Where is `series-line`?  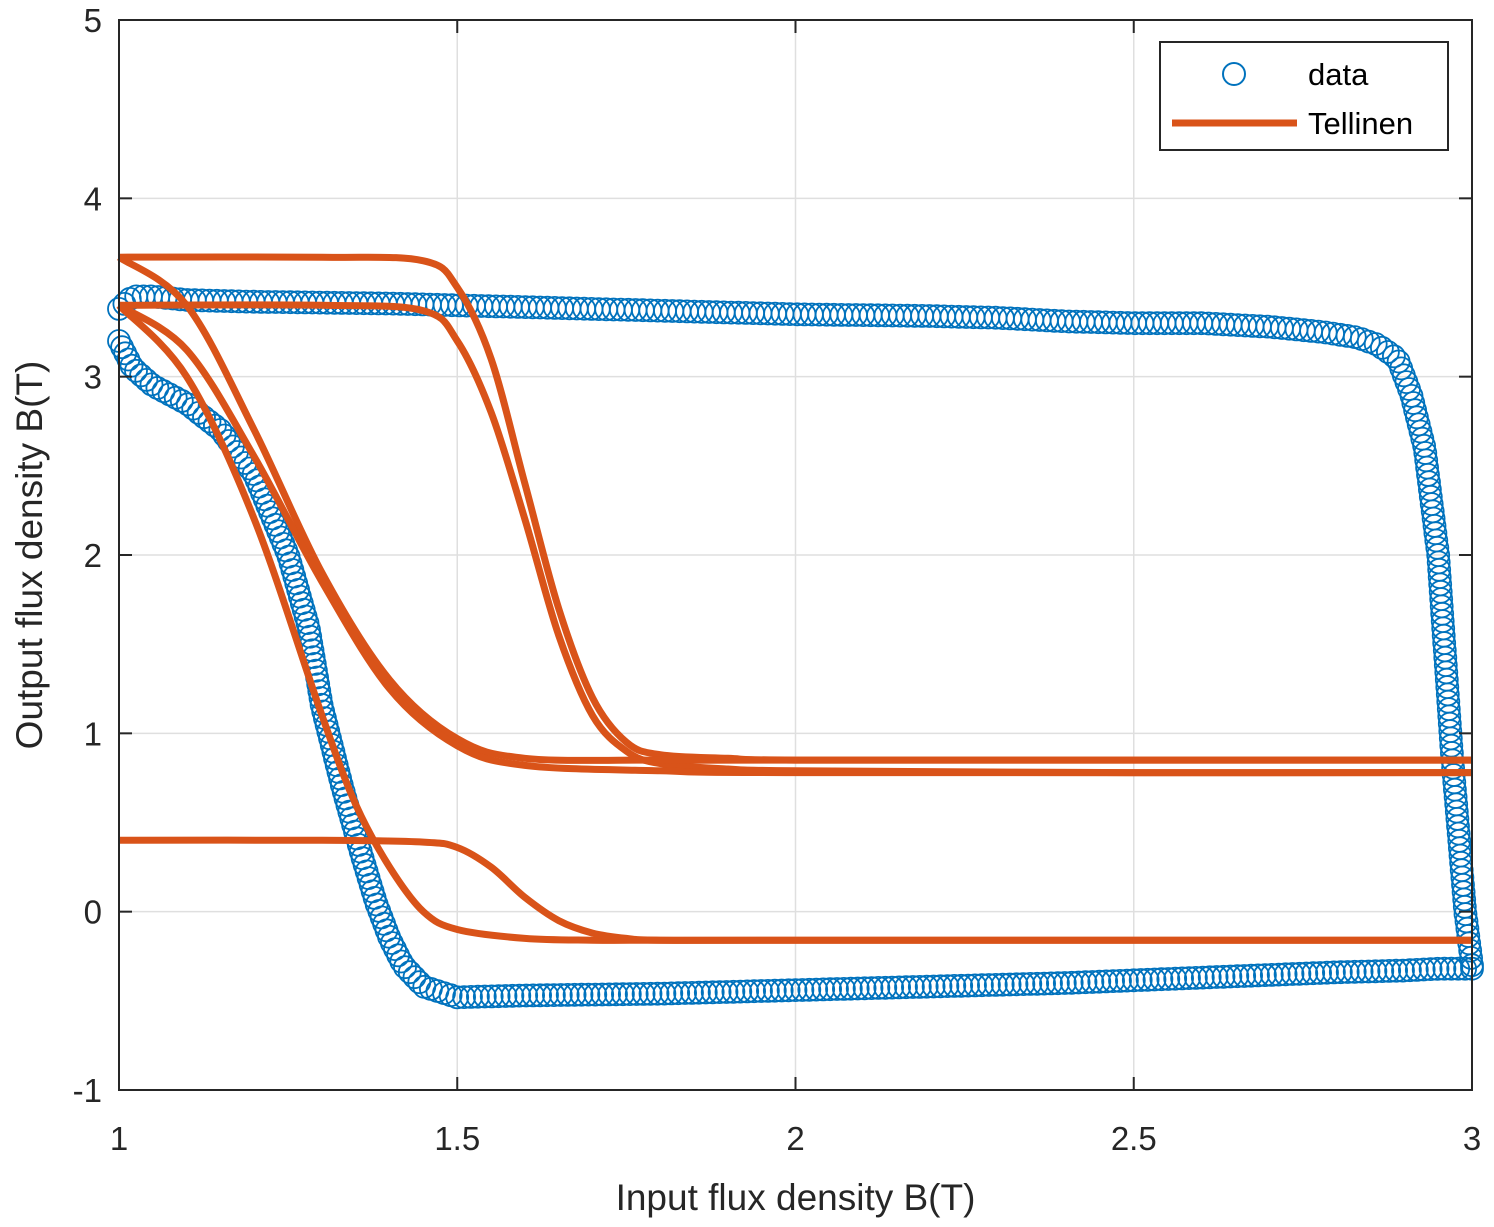
series-line is located at coordinates (795, 890).